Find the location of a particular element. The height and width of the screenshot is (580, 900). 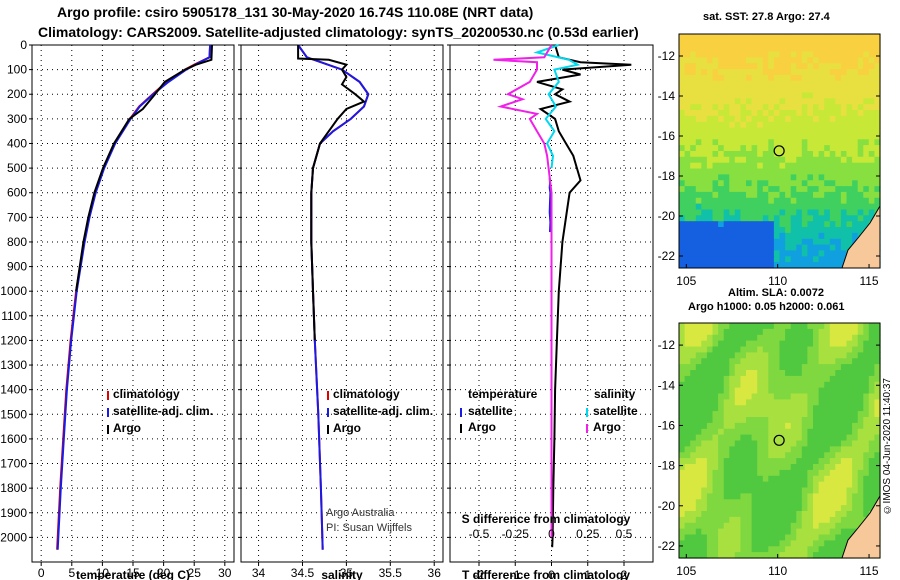

legend-label-1-1: satellite-adj. clim. is located at coordinates (383, 411).